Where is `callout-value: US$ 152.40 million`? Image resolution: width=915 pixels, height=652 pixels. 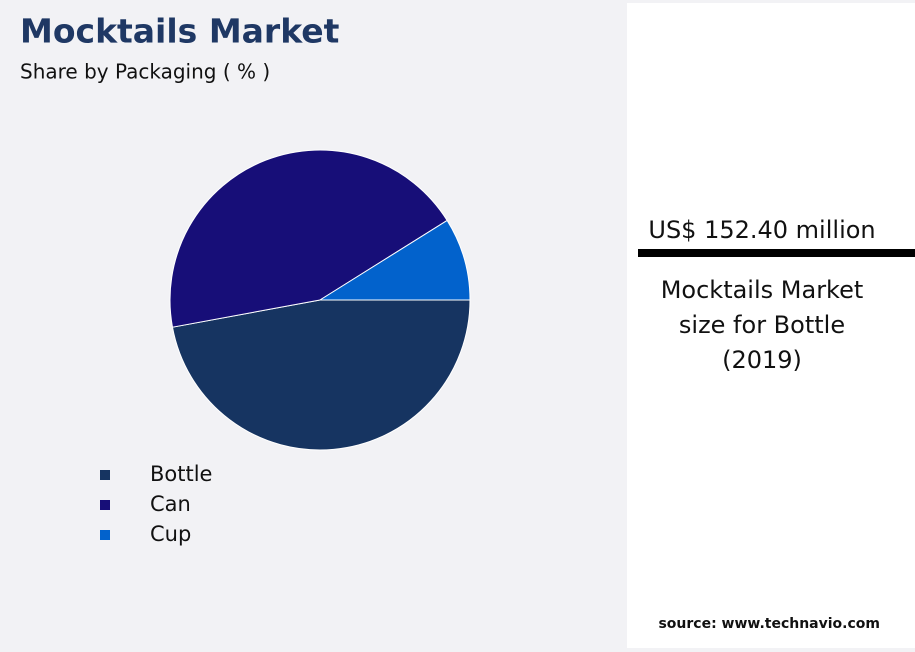 callout-value: US$ 152.40 million is located at coordinates (761, 230).